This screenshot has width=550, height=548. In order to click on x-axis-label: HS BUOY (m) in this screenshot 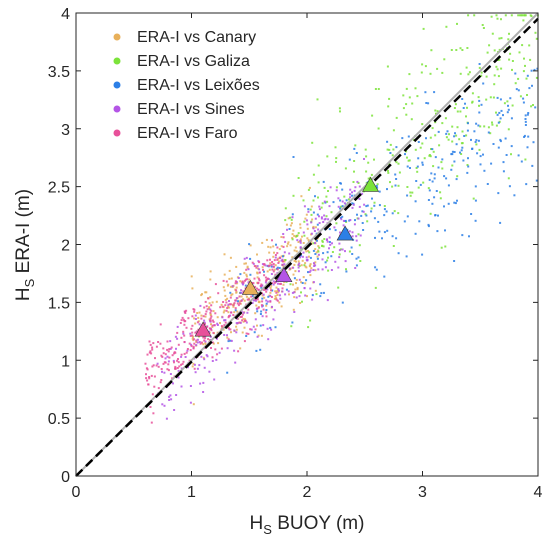, I will do `click(307, 525)`.